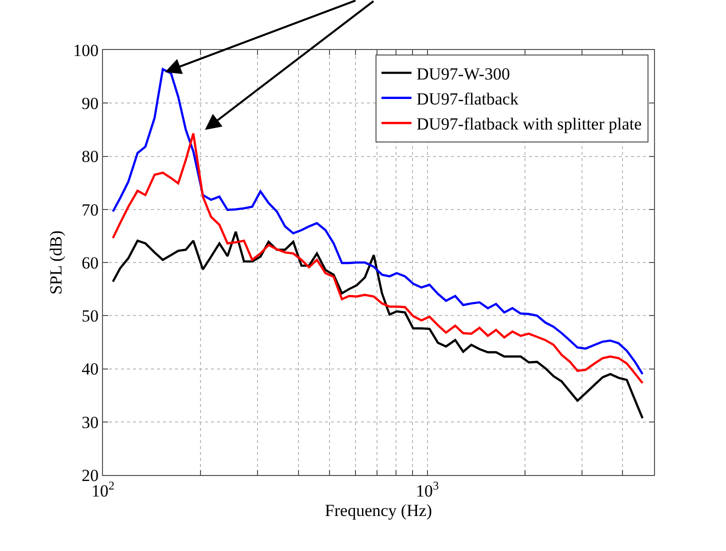 This screenshot has width=726, height=551. Describe the element at coordinates (90, 262) in the screenshot. I see `y-tick-label: 60` at that location.